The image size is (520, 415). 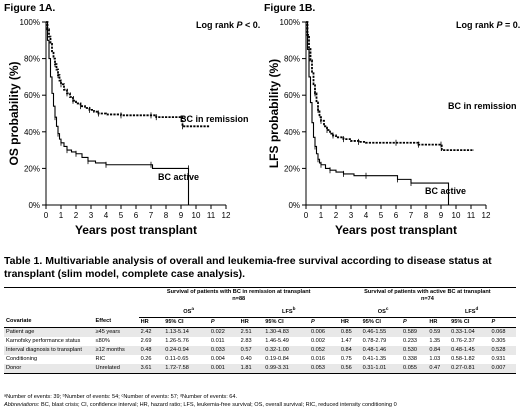 I want to click on x-tick-label: 7, so click(x=151, y=215).